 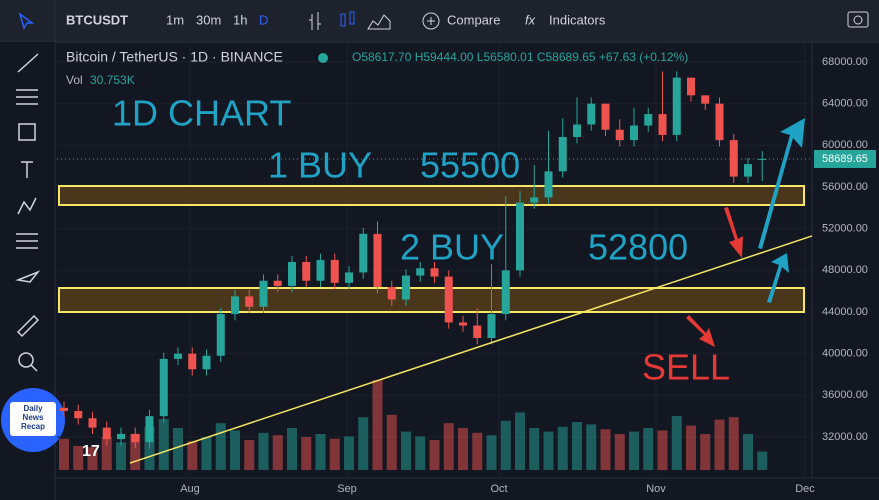 What do you see at coordinates (452, 247) in the screenshot?
I see `annotation: 2 BUY` at bounding box center [452, 247].